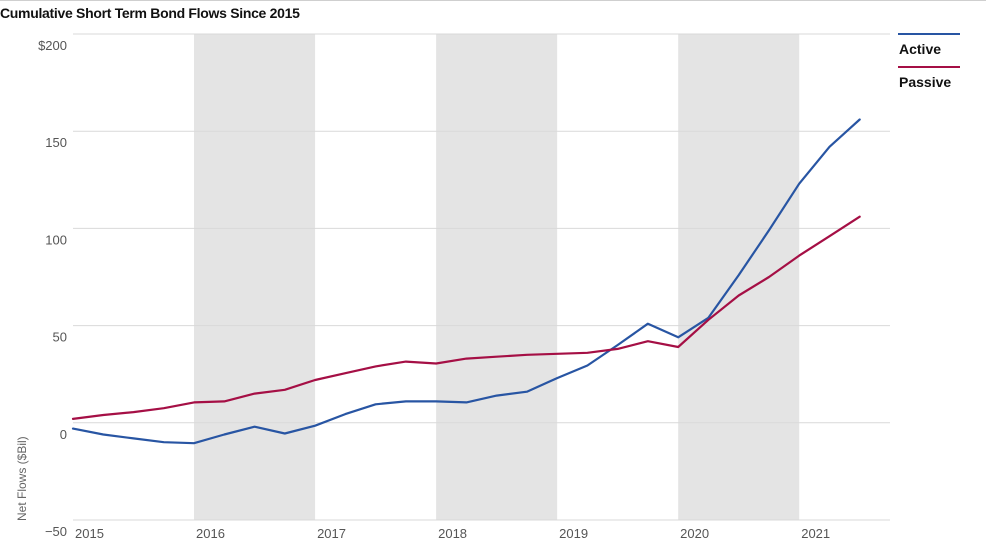  I want to click on x-tick-label: 2016, so click(210, 533).